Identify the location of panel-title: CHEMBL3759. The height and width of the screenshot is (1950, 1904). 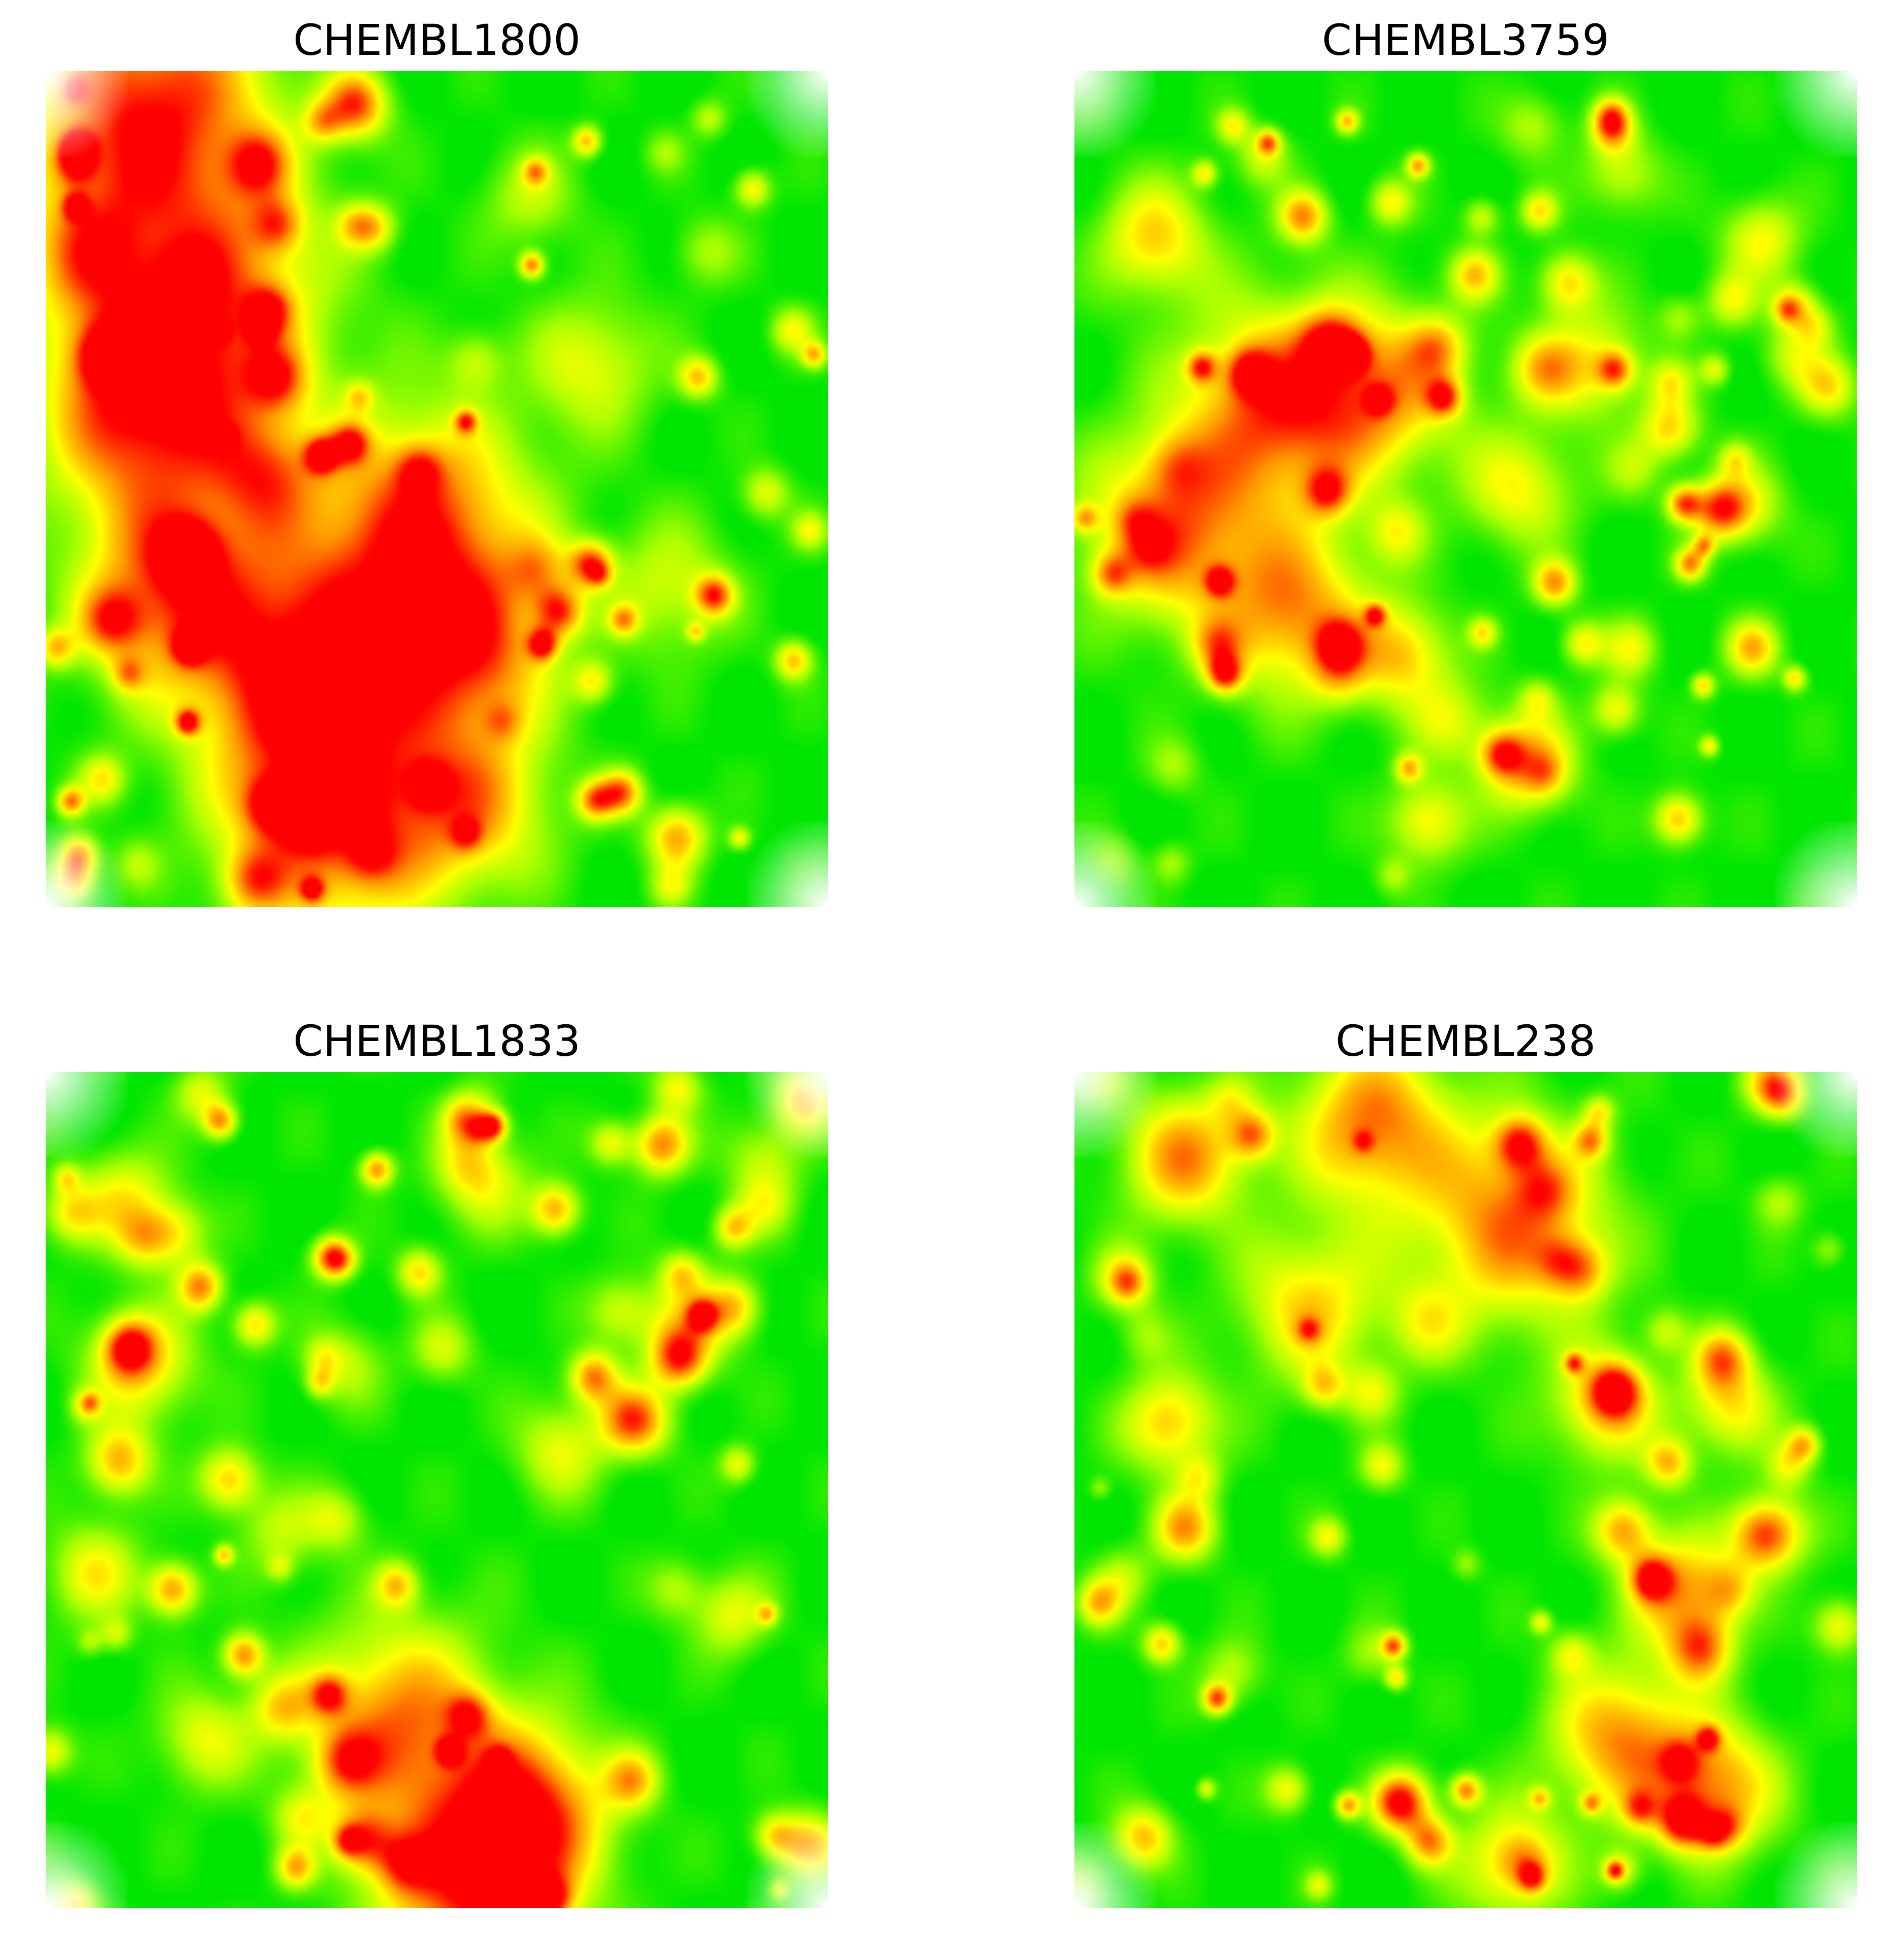
(1465, 40).